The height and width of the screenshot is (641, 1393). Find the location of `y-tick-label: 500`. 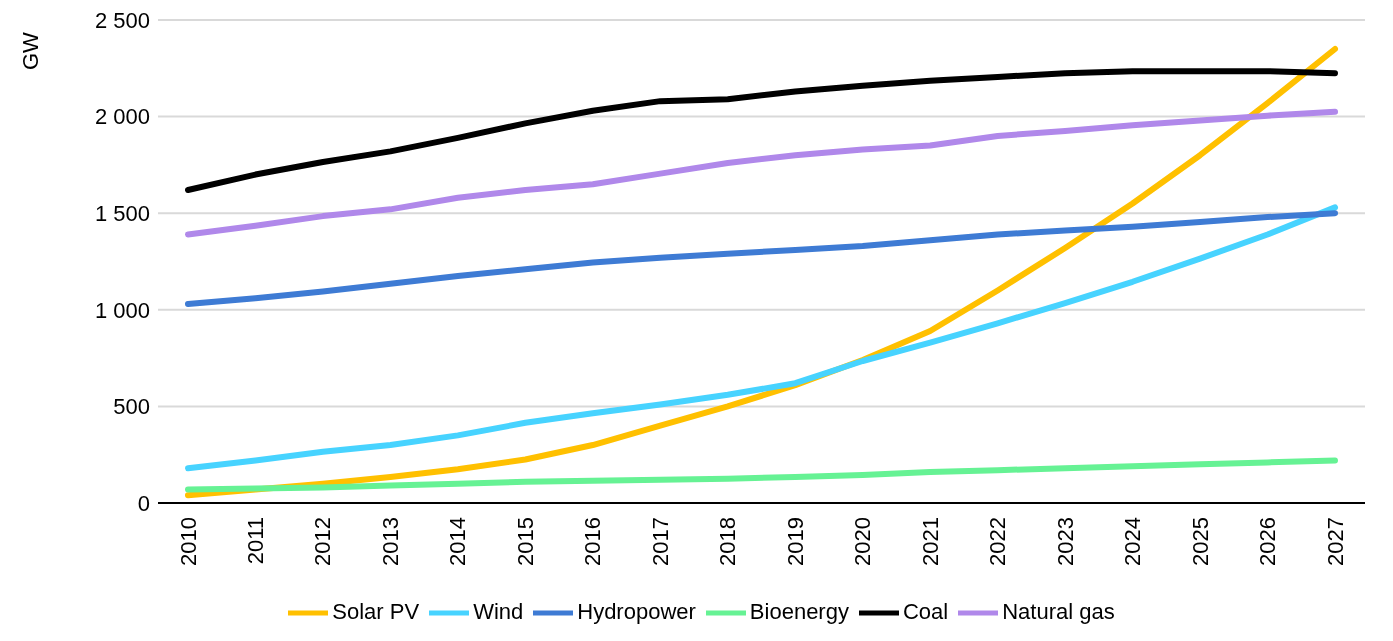

y-tick-label: 500 is located at coordinates (131, 407).